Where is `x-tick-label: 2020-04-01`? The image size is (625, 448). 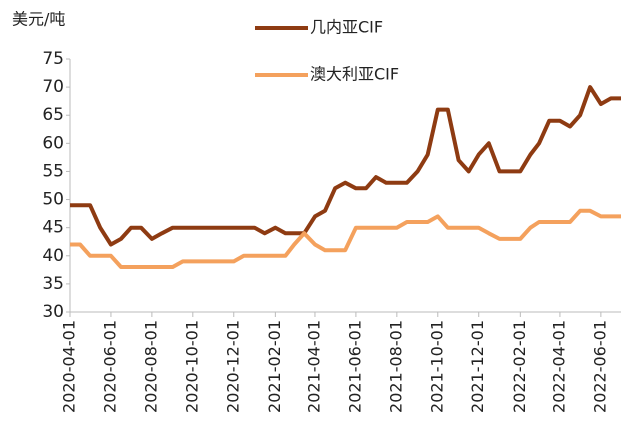 x-tick-label: 2020-04-01 is located at coordinates (69, 366).